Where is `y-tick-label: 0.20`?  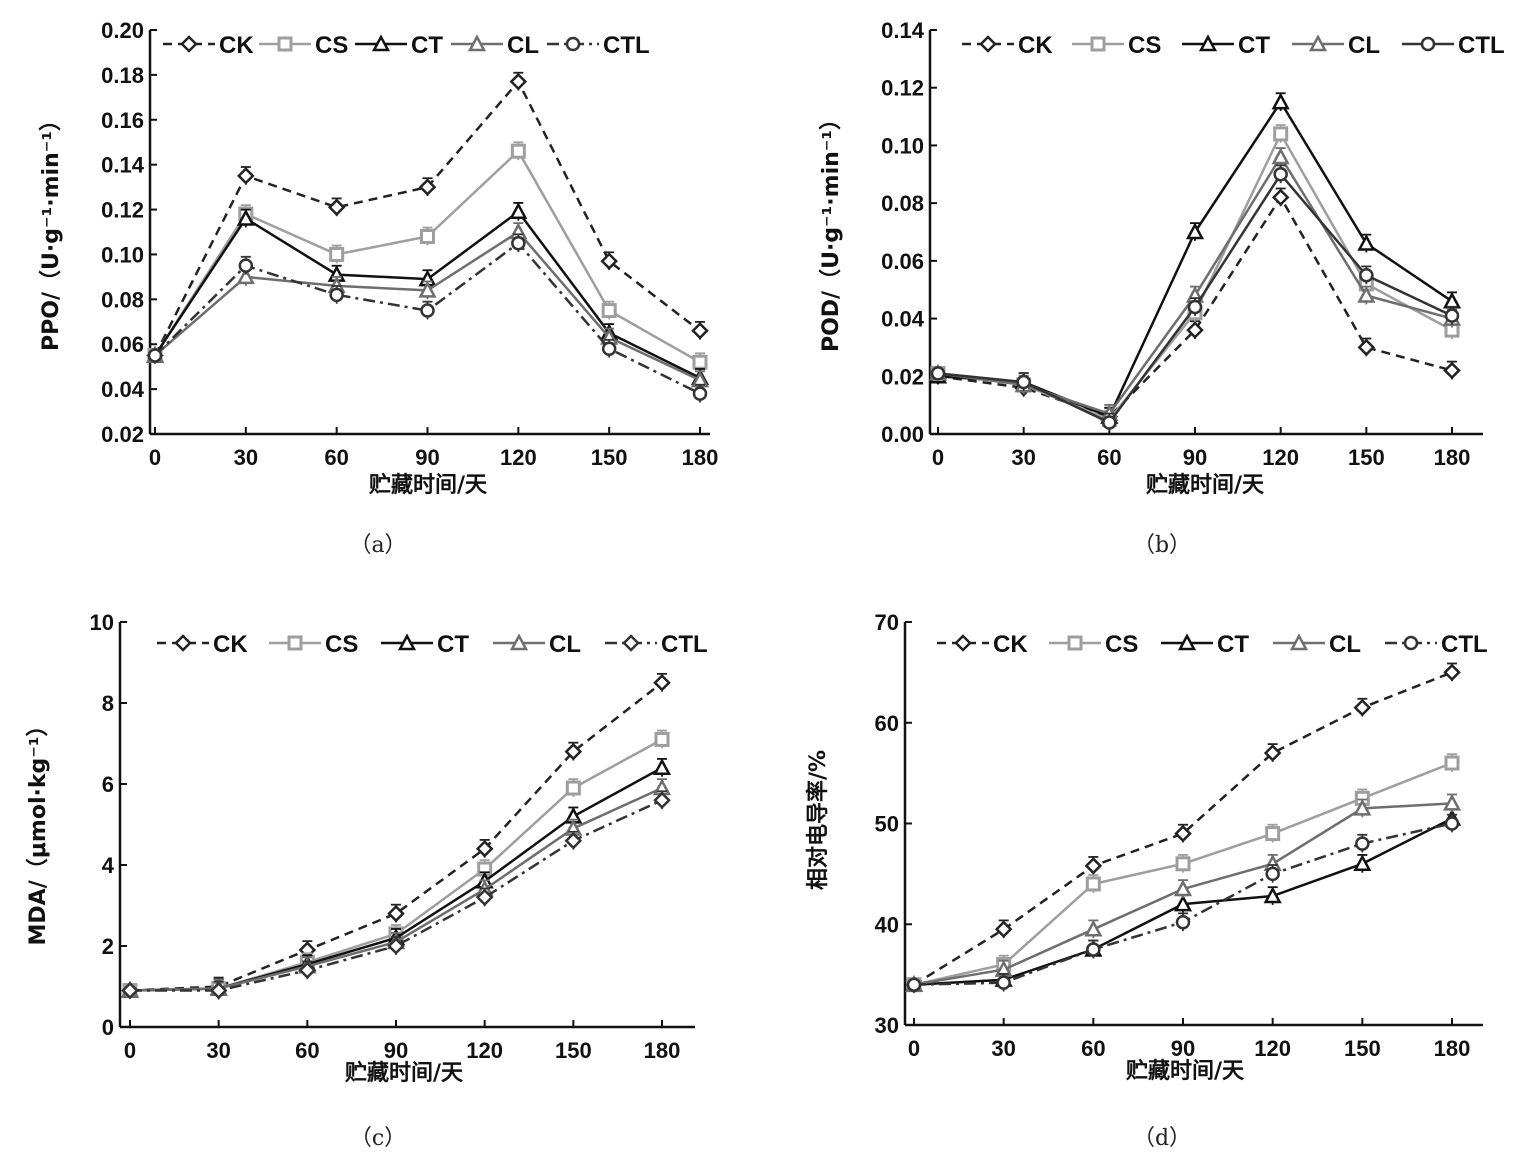
y-tick-label: 0.20 is located at coordinates (122, 30).